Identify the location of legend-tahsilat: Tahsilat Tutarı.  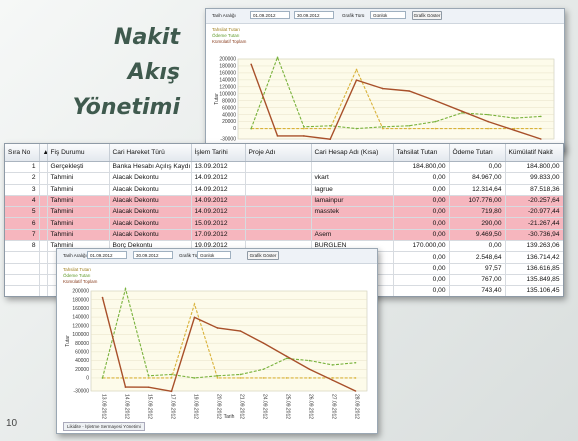
(77, 269).